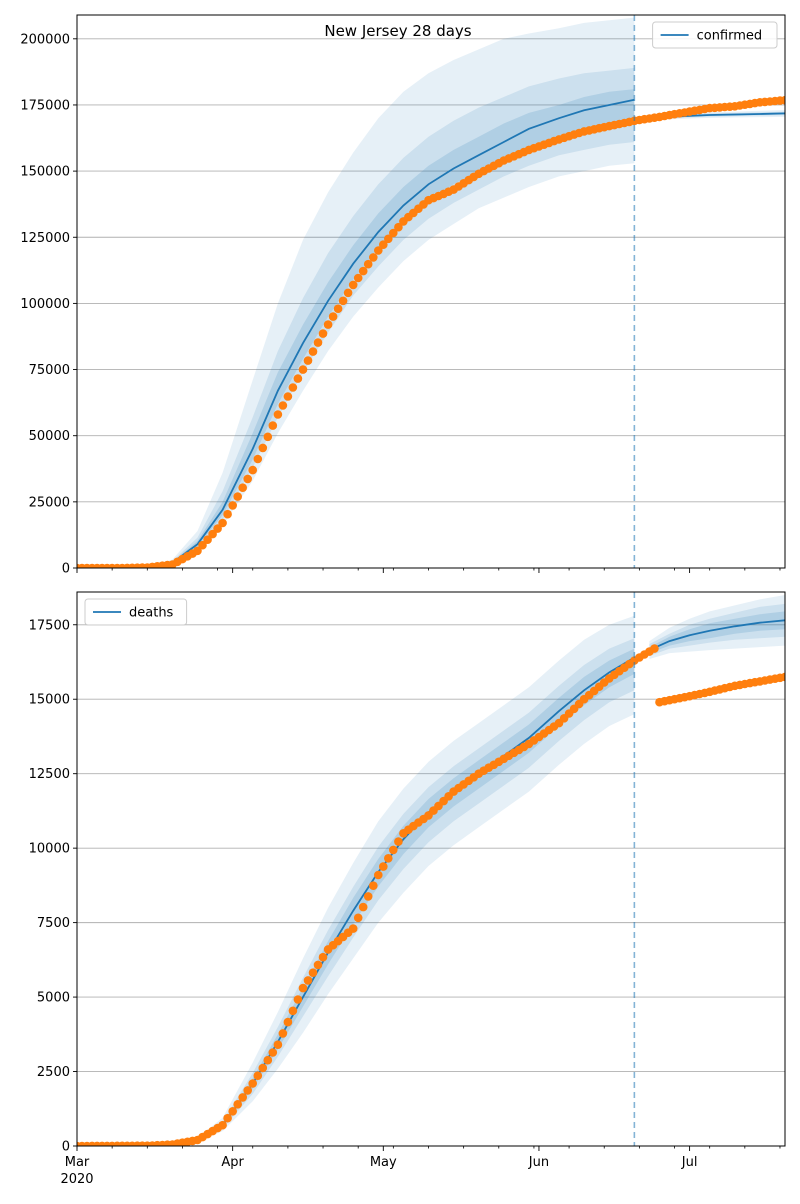 This screenshot has height=1204, width=800. I want to click on deaths-legend-box, so click(136, 612).